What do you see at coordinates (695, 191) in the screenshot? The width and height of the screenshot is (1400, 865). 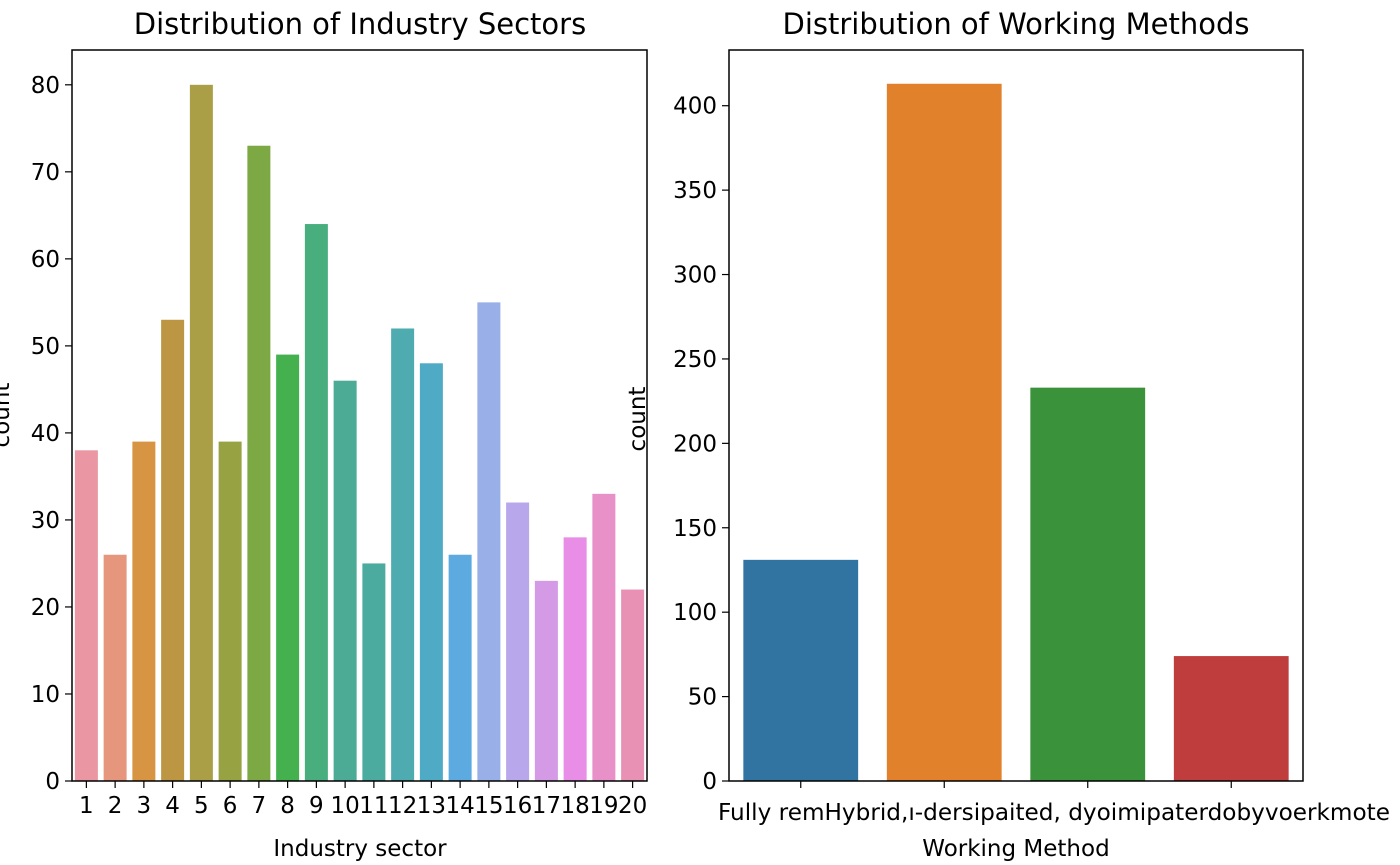 I see `y-tick-label: 350` at bounding box center [695, 191].